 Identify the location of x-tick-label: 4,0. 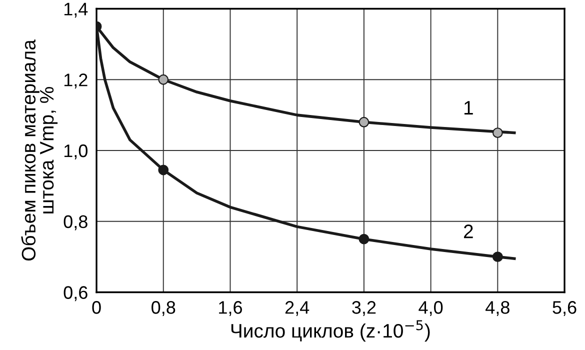
(430, 308).